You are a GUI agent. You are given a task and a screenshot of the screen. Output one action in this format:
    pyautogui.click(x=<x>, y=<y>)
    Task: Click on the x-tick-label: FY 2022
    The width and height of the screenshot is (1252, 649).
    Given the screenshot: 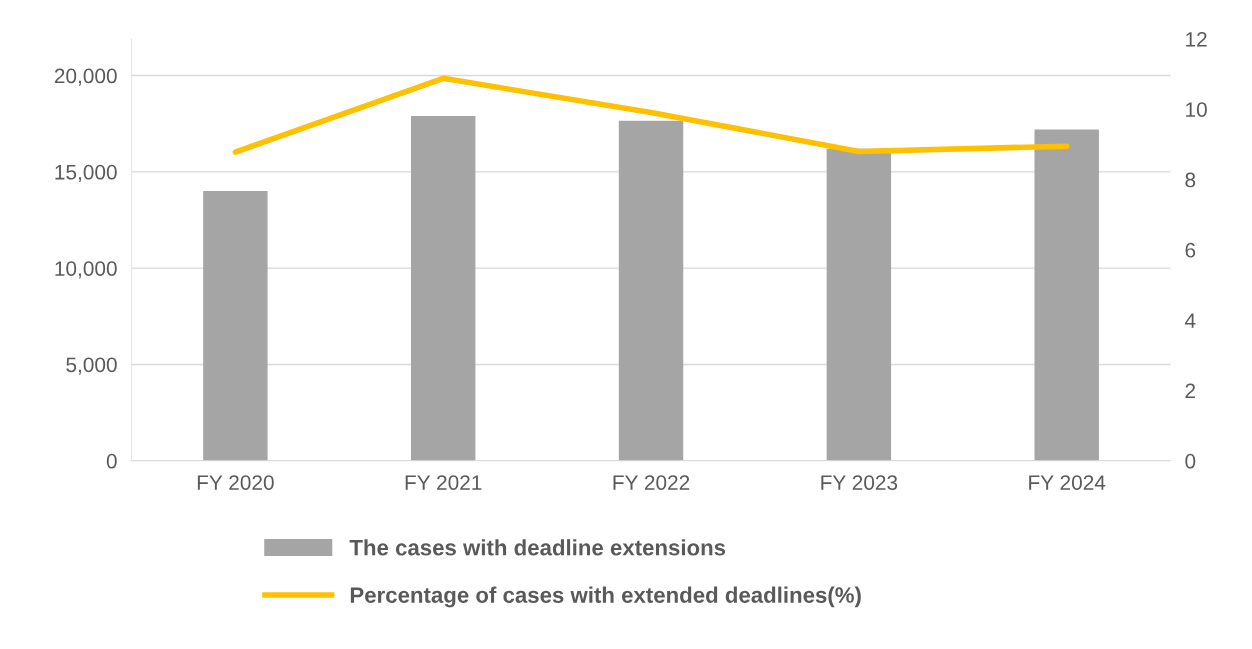 What is the action you would take?
    pyautogui.click(x=651, y=482)
    